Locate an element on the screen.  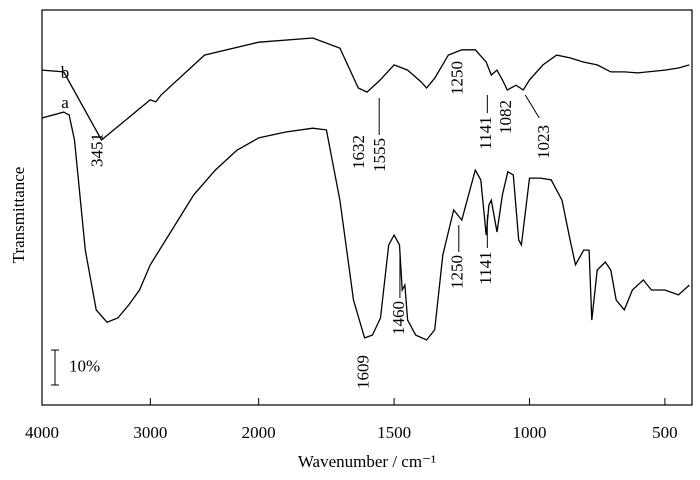
x-tick-label: 1000 is located at coordinates (530, 432).